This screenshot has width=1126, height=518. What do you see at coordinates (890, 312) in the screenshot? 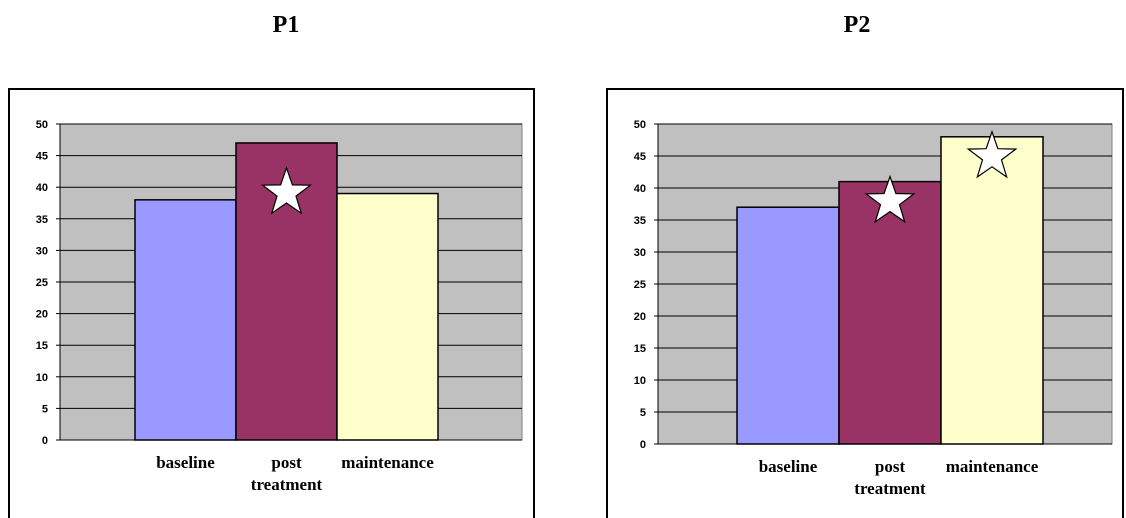
I see `bar-post-treatment` at bounding box center [890, 312].